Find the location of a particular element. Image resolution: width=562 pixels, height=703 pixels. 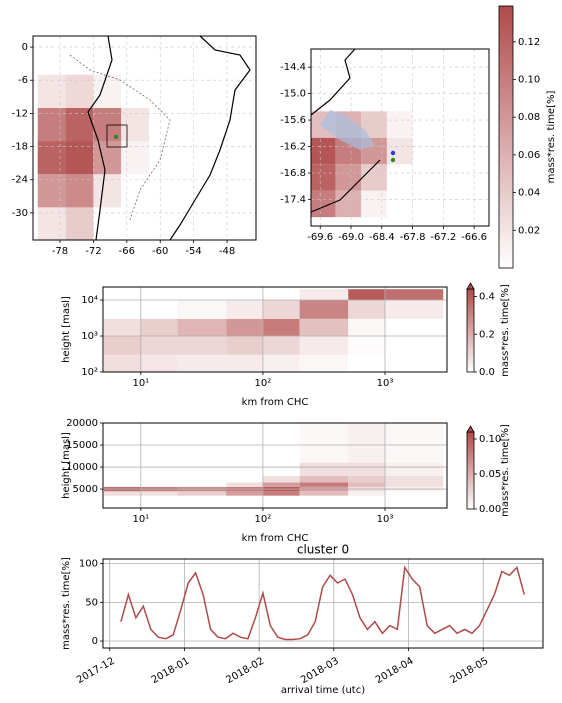

y-tick-label: 100 is located at coordinates (88, 564).